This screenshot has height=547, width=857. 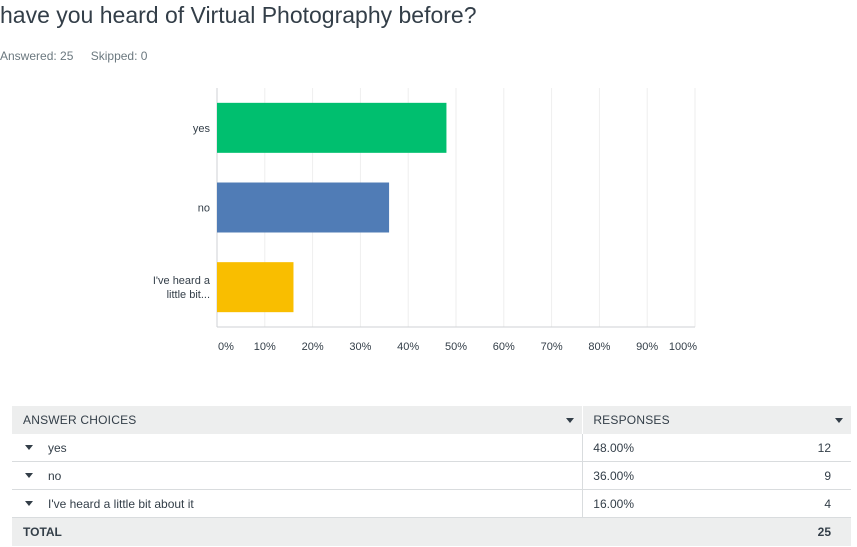 What do you see at coordinates (631, 420) in the screenshot?
I see `header-responses-label: RESPONSES` at bounding box center [631, 420].